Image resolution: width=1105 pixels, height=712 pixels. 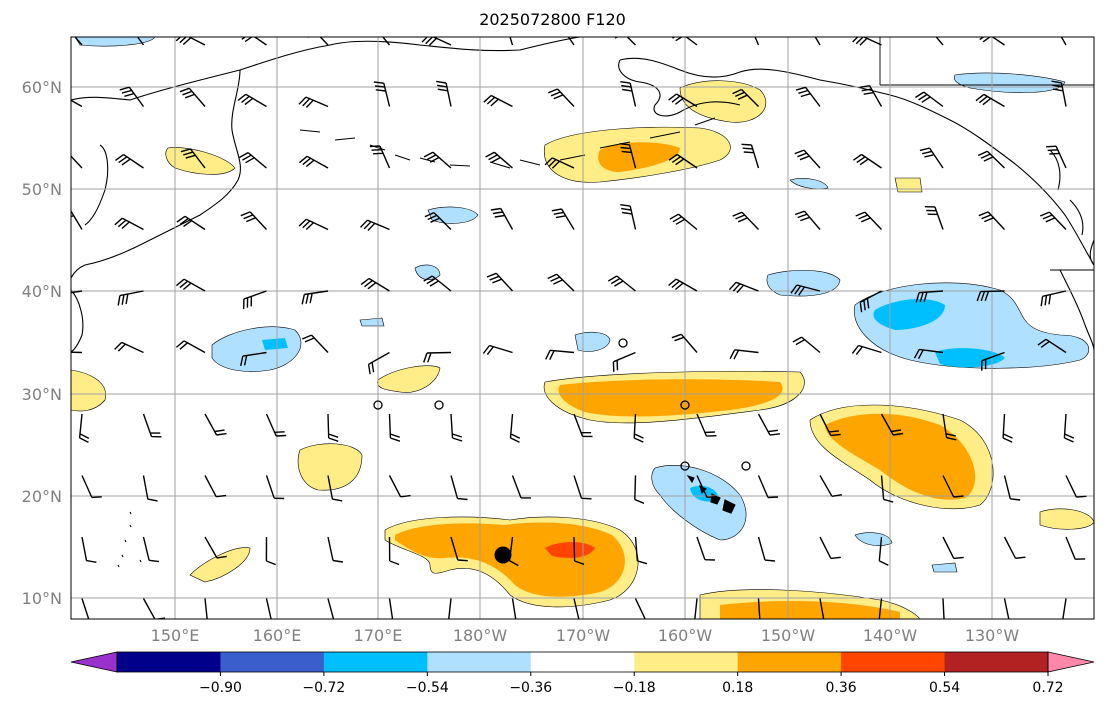 What do you see at coordinates (42, 189) in the screenshot?
I see `lat-label-50: 50°N` at bounding box center [42, 189].